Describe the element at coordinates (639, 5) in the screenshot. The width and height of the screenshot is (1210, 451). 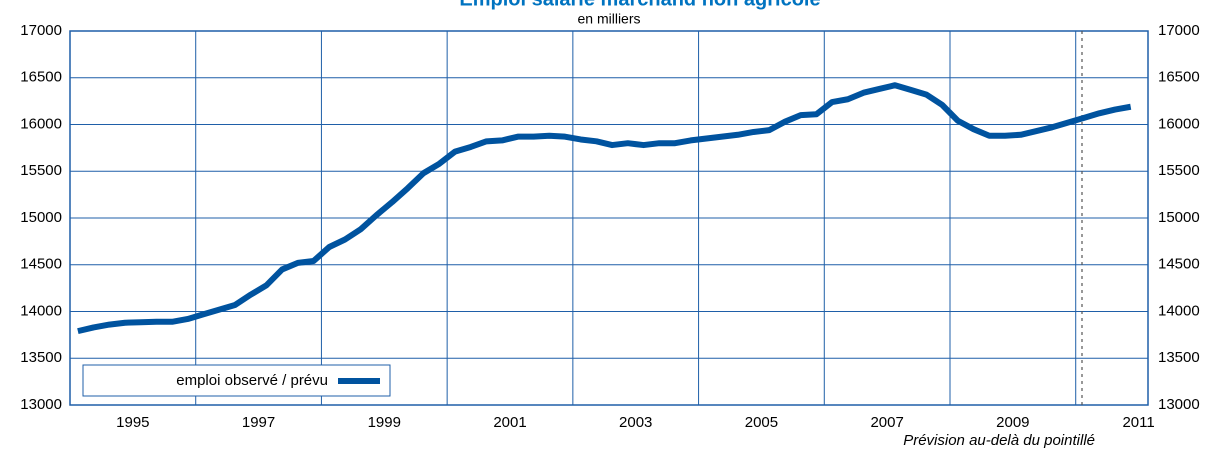
I see `chart-title: Emploi salarié marchand non agricole` at that location.